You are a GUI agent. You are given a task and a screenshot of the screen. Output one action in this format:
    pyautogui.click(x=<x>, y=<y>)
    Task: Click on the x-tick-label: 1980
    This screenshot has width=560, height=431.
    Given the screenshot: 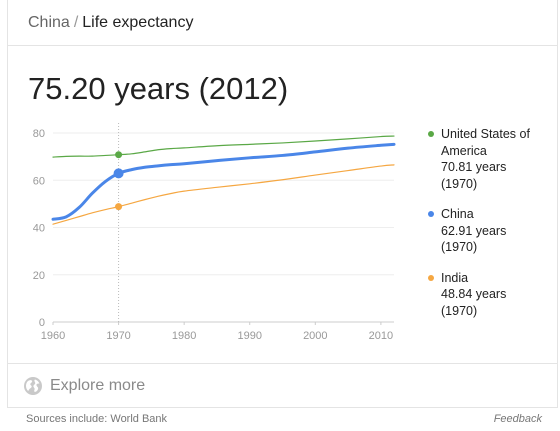 What is the action you would take?
    pyautogui.click(x=184, y=336)
    